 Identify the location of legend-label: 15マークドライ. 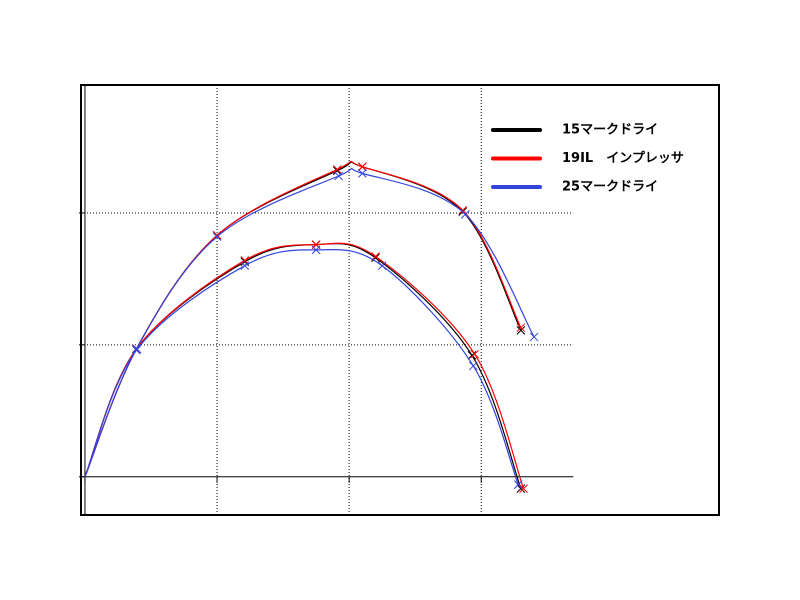
(610, 130).